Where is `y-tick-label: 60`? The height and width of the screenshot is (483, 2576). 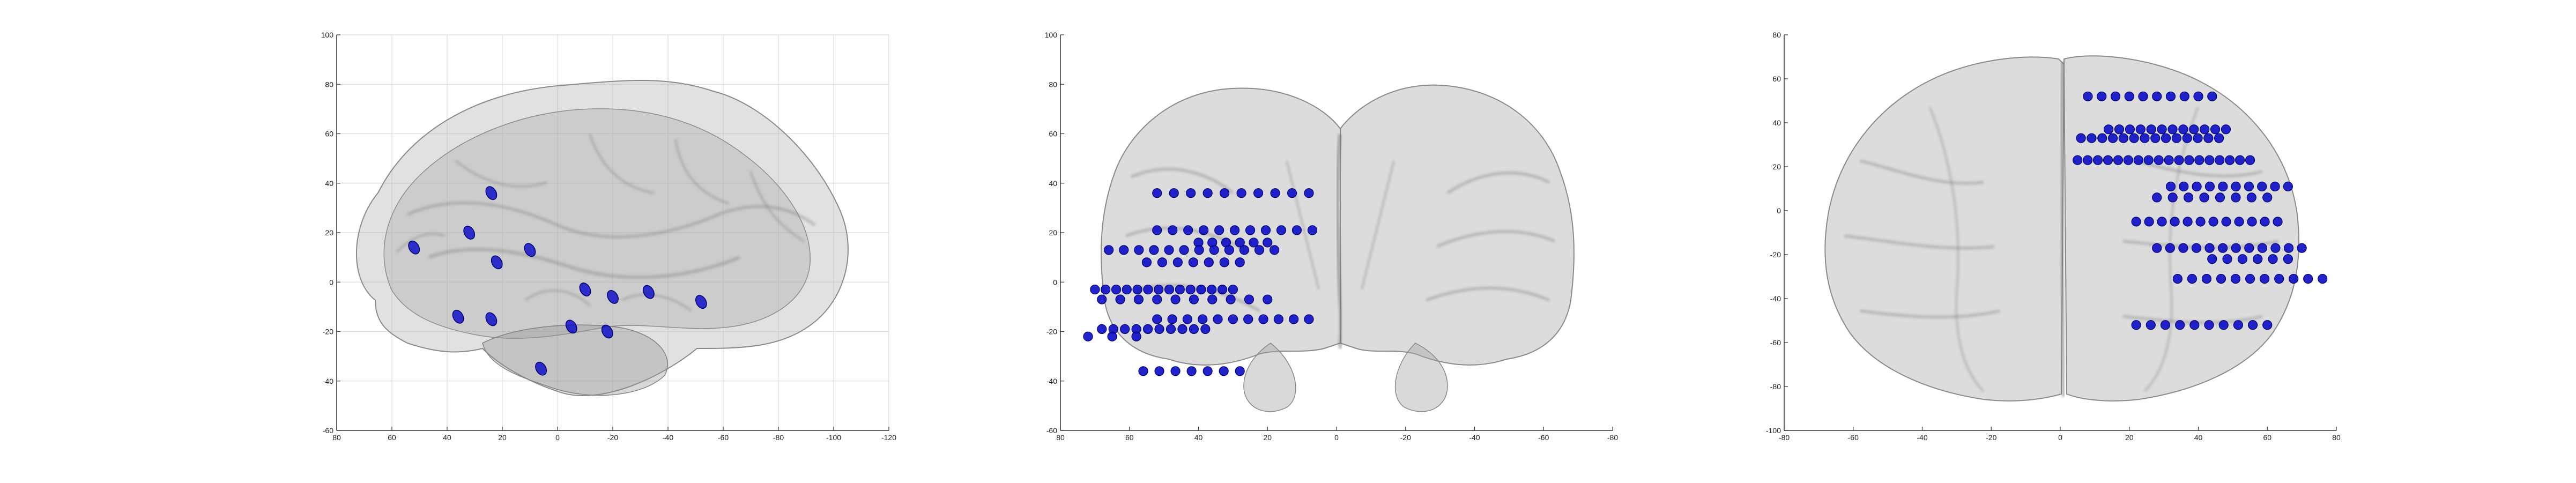 y-tick-label: 60 is located at coordinates (329, 134).